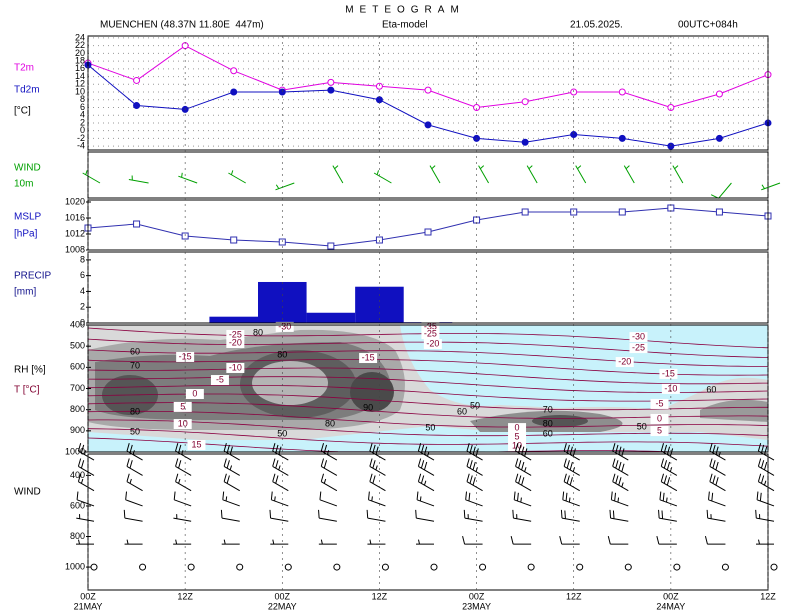  I want to click on isotherm-label: -30, so click(284, 326).